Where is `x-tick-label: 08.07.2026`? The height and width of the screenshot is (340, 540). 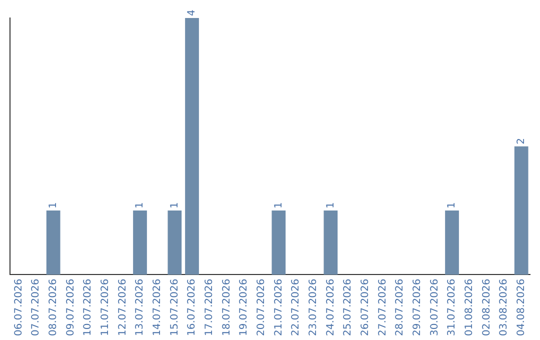
x-tick-label: 08.07.2026 is located at coordinates (53, 307).